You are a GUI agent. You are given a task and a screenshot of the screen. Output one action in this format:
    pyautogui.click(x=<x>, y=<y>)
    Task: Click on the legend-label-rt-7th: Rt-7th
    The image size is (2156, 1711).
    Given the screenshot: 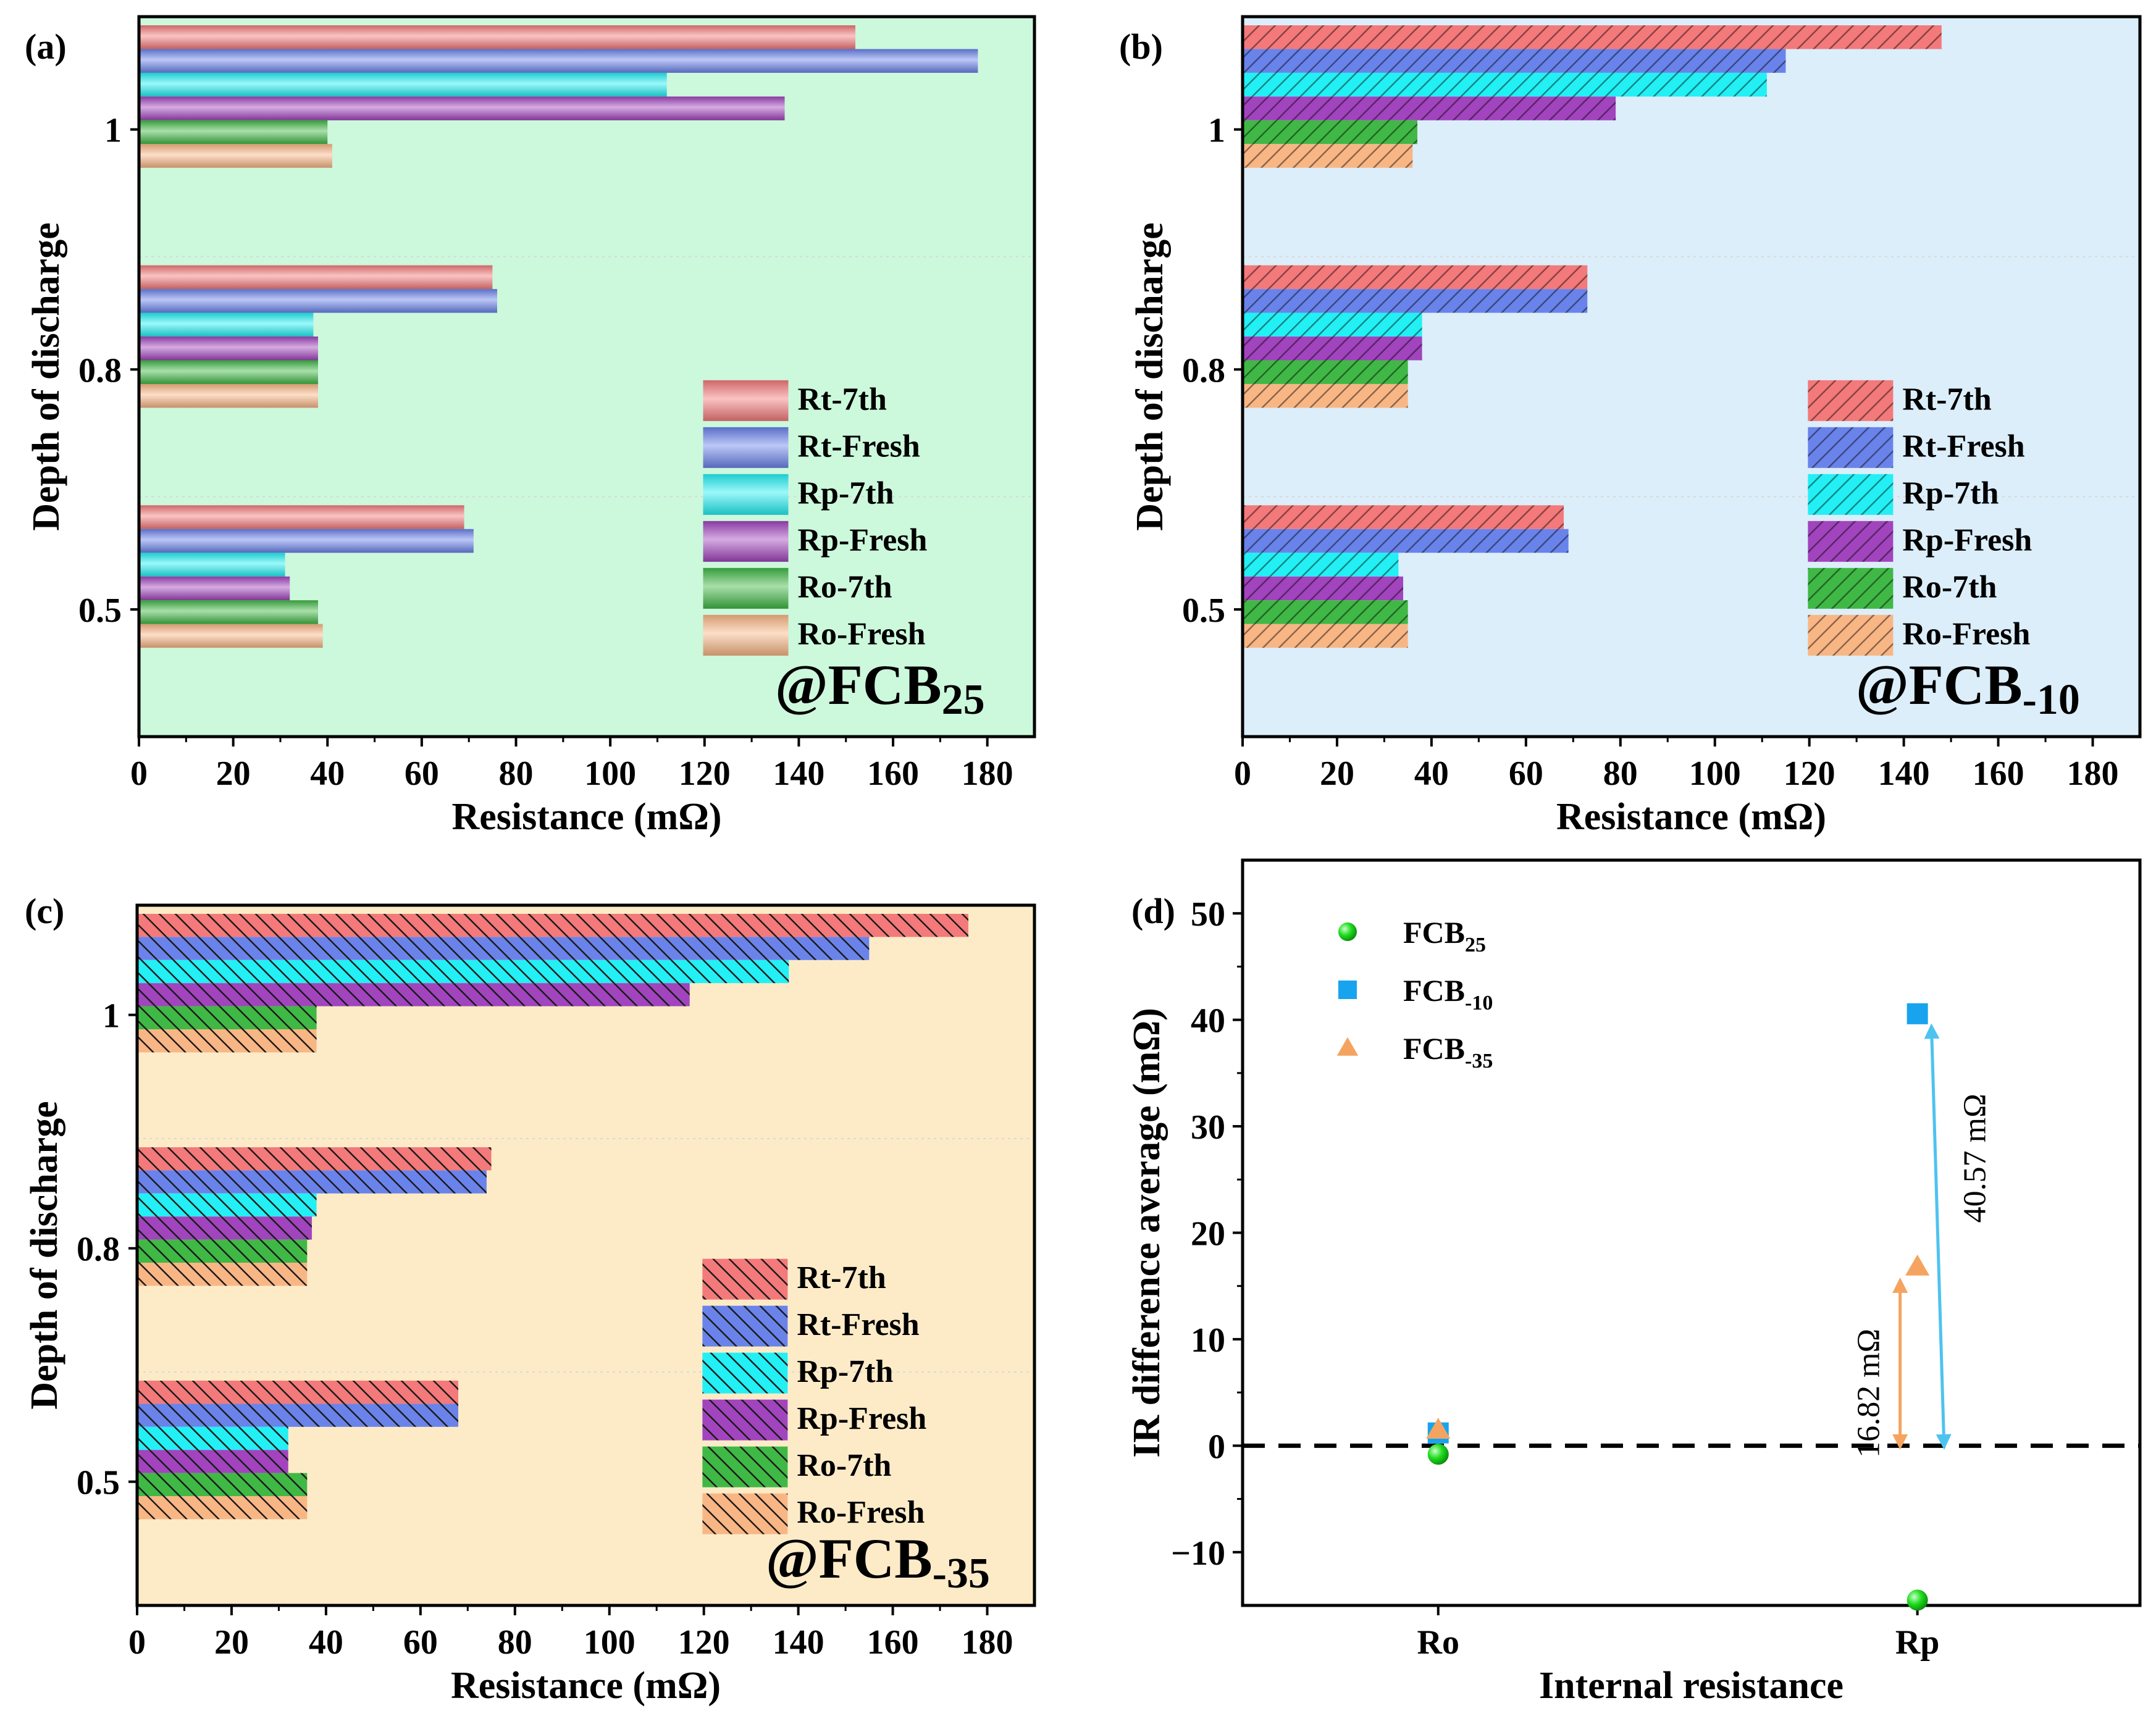 What is the action you would take?
    pyautogui.click(x=842, y=400)
    